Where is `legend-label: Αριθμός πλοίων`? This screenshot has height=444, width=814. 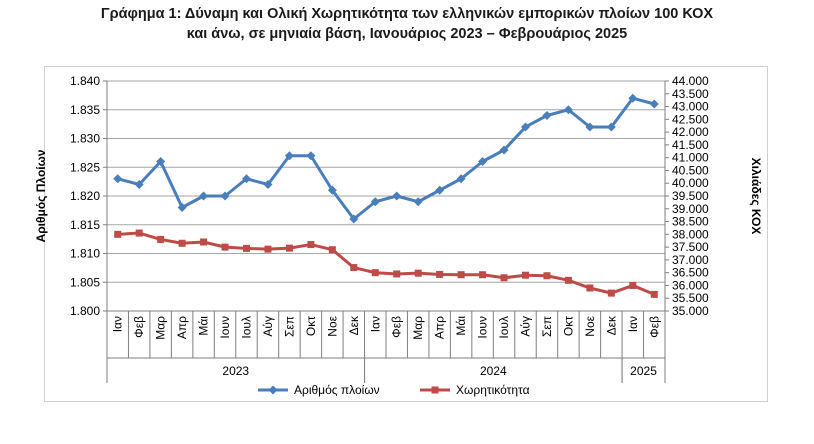 legend-label: Αριθμός πλοίων is located at coordinates (337, 390).